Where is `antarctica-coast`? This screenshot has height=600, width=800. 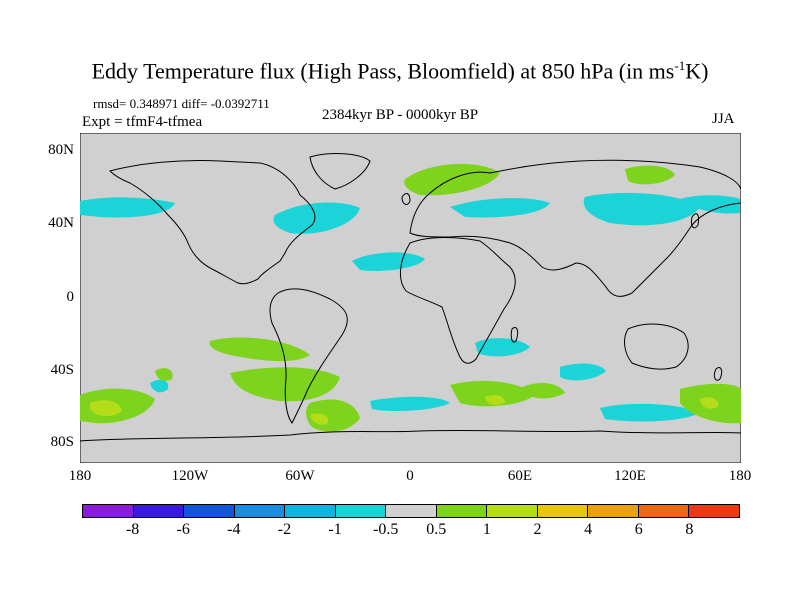
antarctica-coast is located at coordinates (410, 435).